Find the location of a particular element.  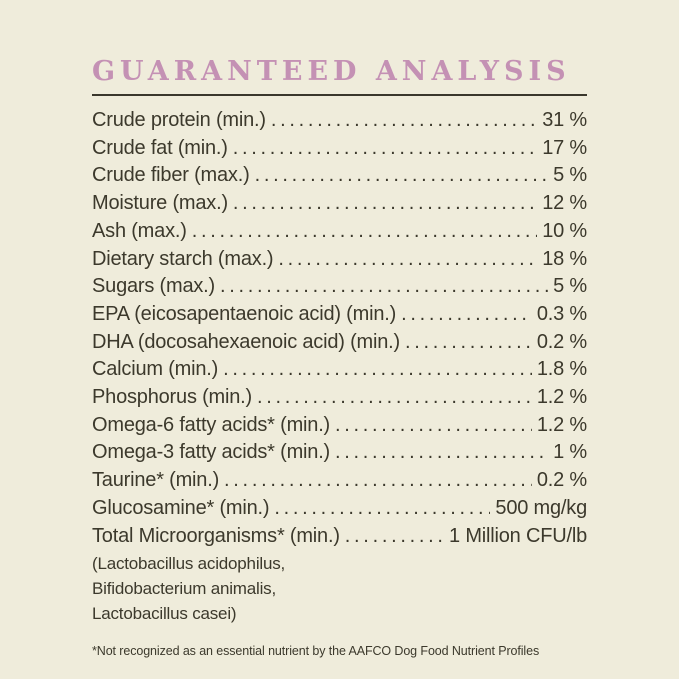

table-row: Sugars (max.) 5 % is located at coordinates (339, 287).